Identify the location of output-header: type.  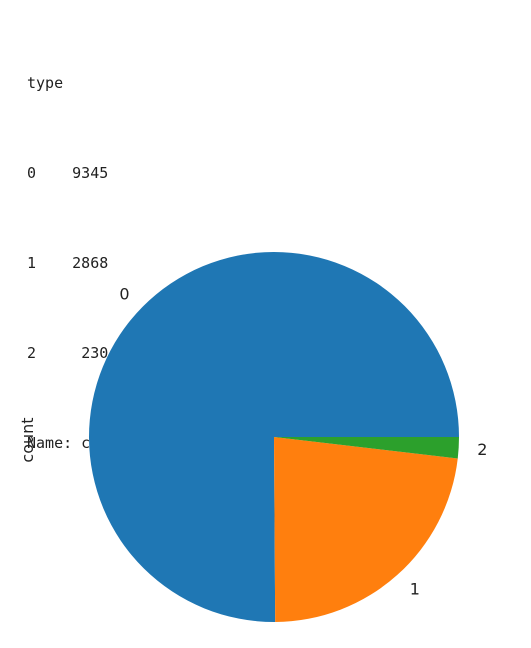
(45, 83).